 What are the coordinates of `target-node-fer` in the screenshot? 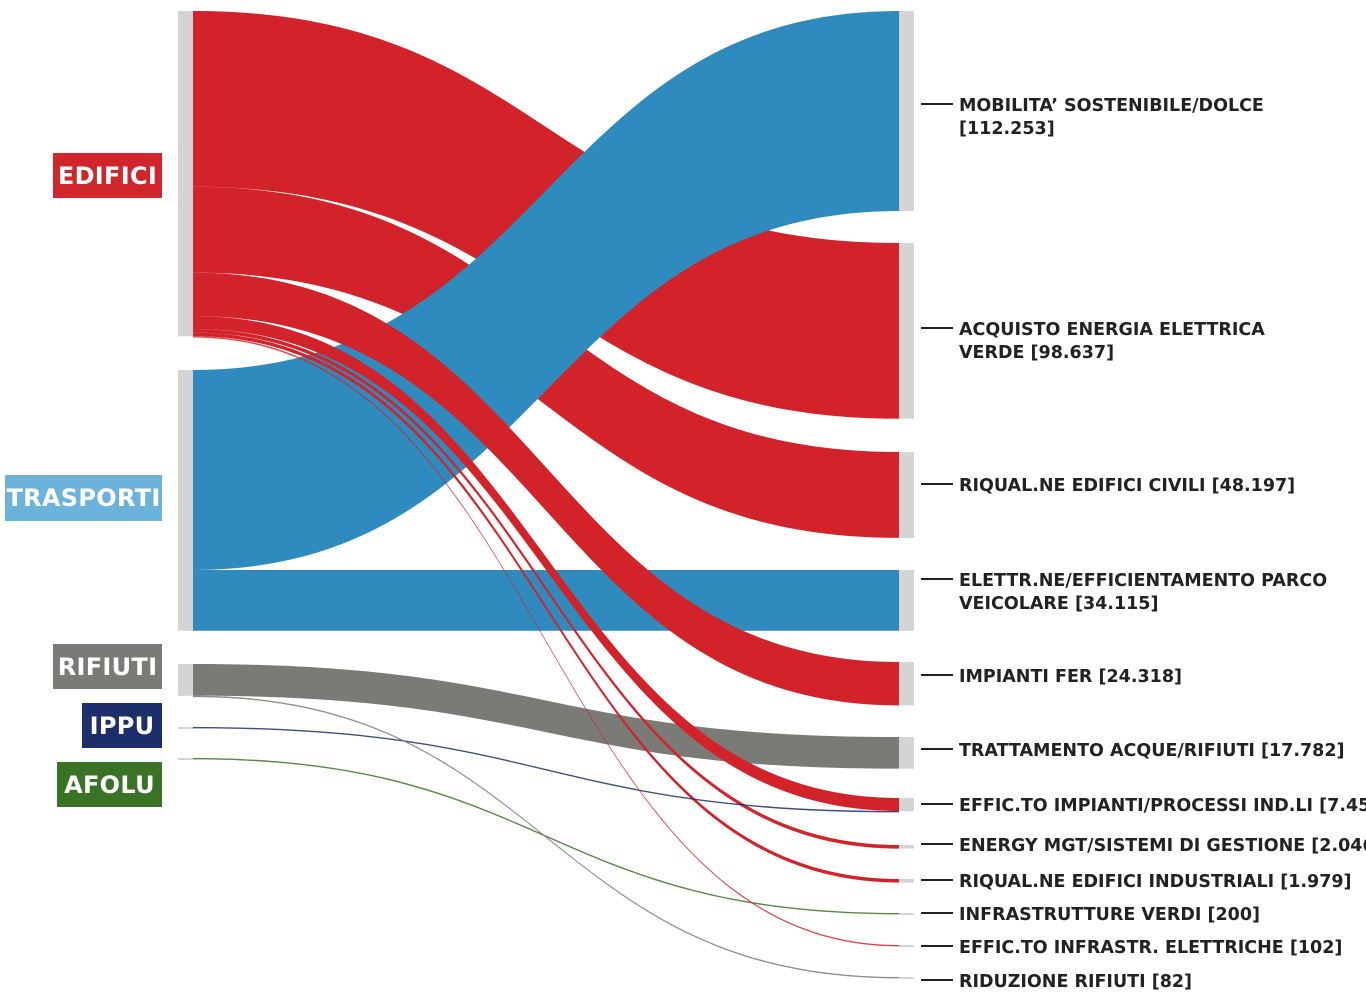 It's located at (906, 684).